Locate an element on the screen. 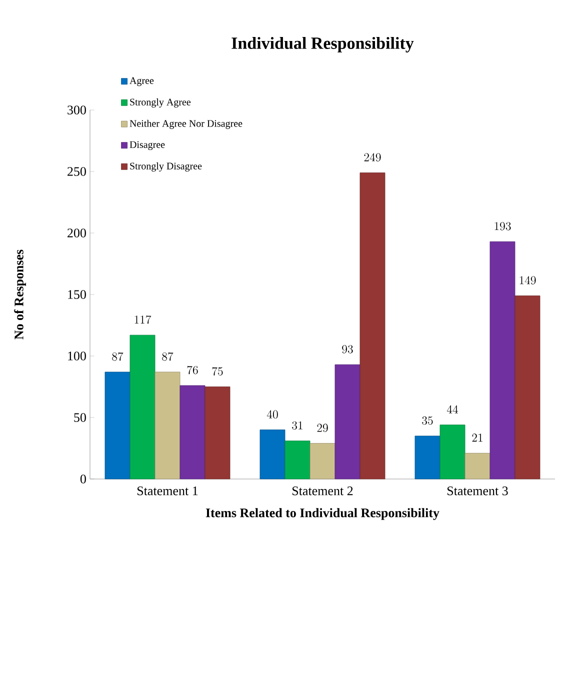 The height and width of the screenshot is (682, 580). data-label: 117 is located at coordinates (143, 319).